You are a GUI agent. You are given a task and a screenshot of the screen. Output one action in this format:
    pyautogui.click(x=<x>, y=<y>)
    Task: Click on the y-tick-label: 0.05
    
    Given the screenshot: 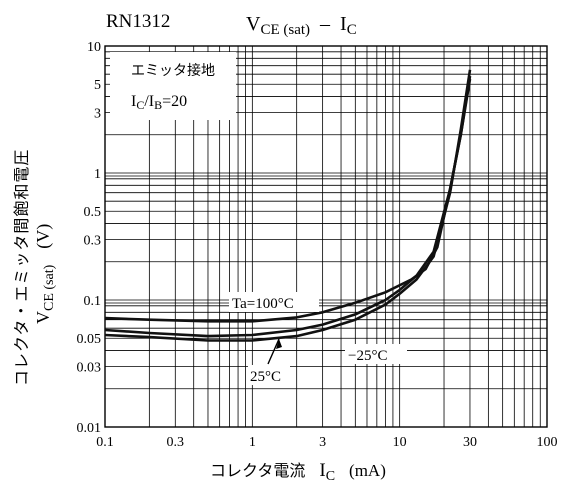 What is the action you would take?
    pyautogui.click(x=89, y=339)
    